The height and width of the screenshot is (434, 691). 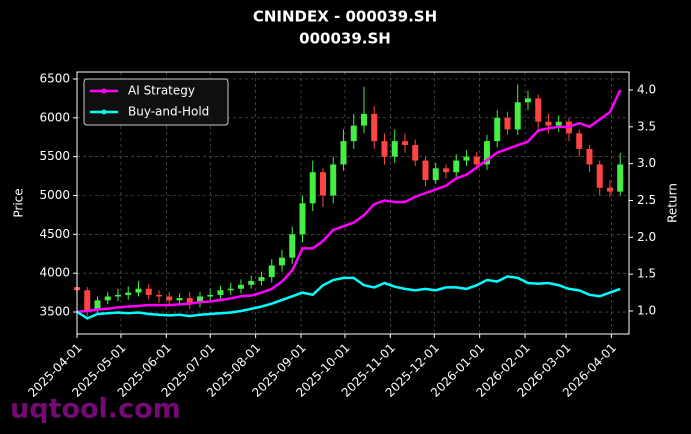 What do you see at coordinates (54, 273) in the screenshot?
I see `y-tick-label: 4000` at bounding box center [54, 273].